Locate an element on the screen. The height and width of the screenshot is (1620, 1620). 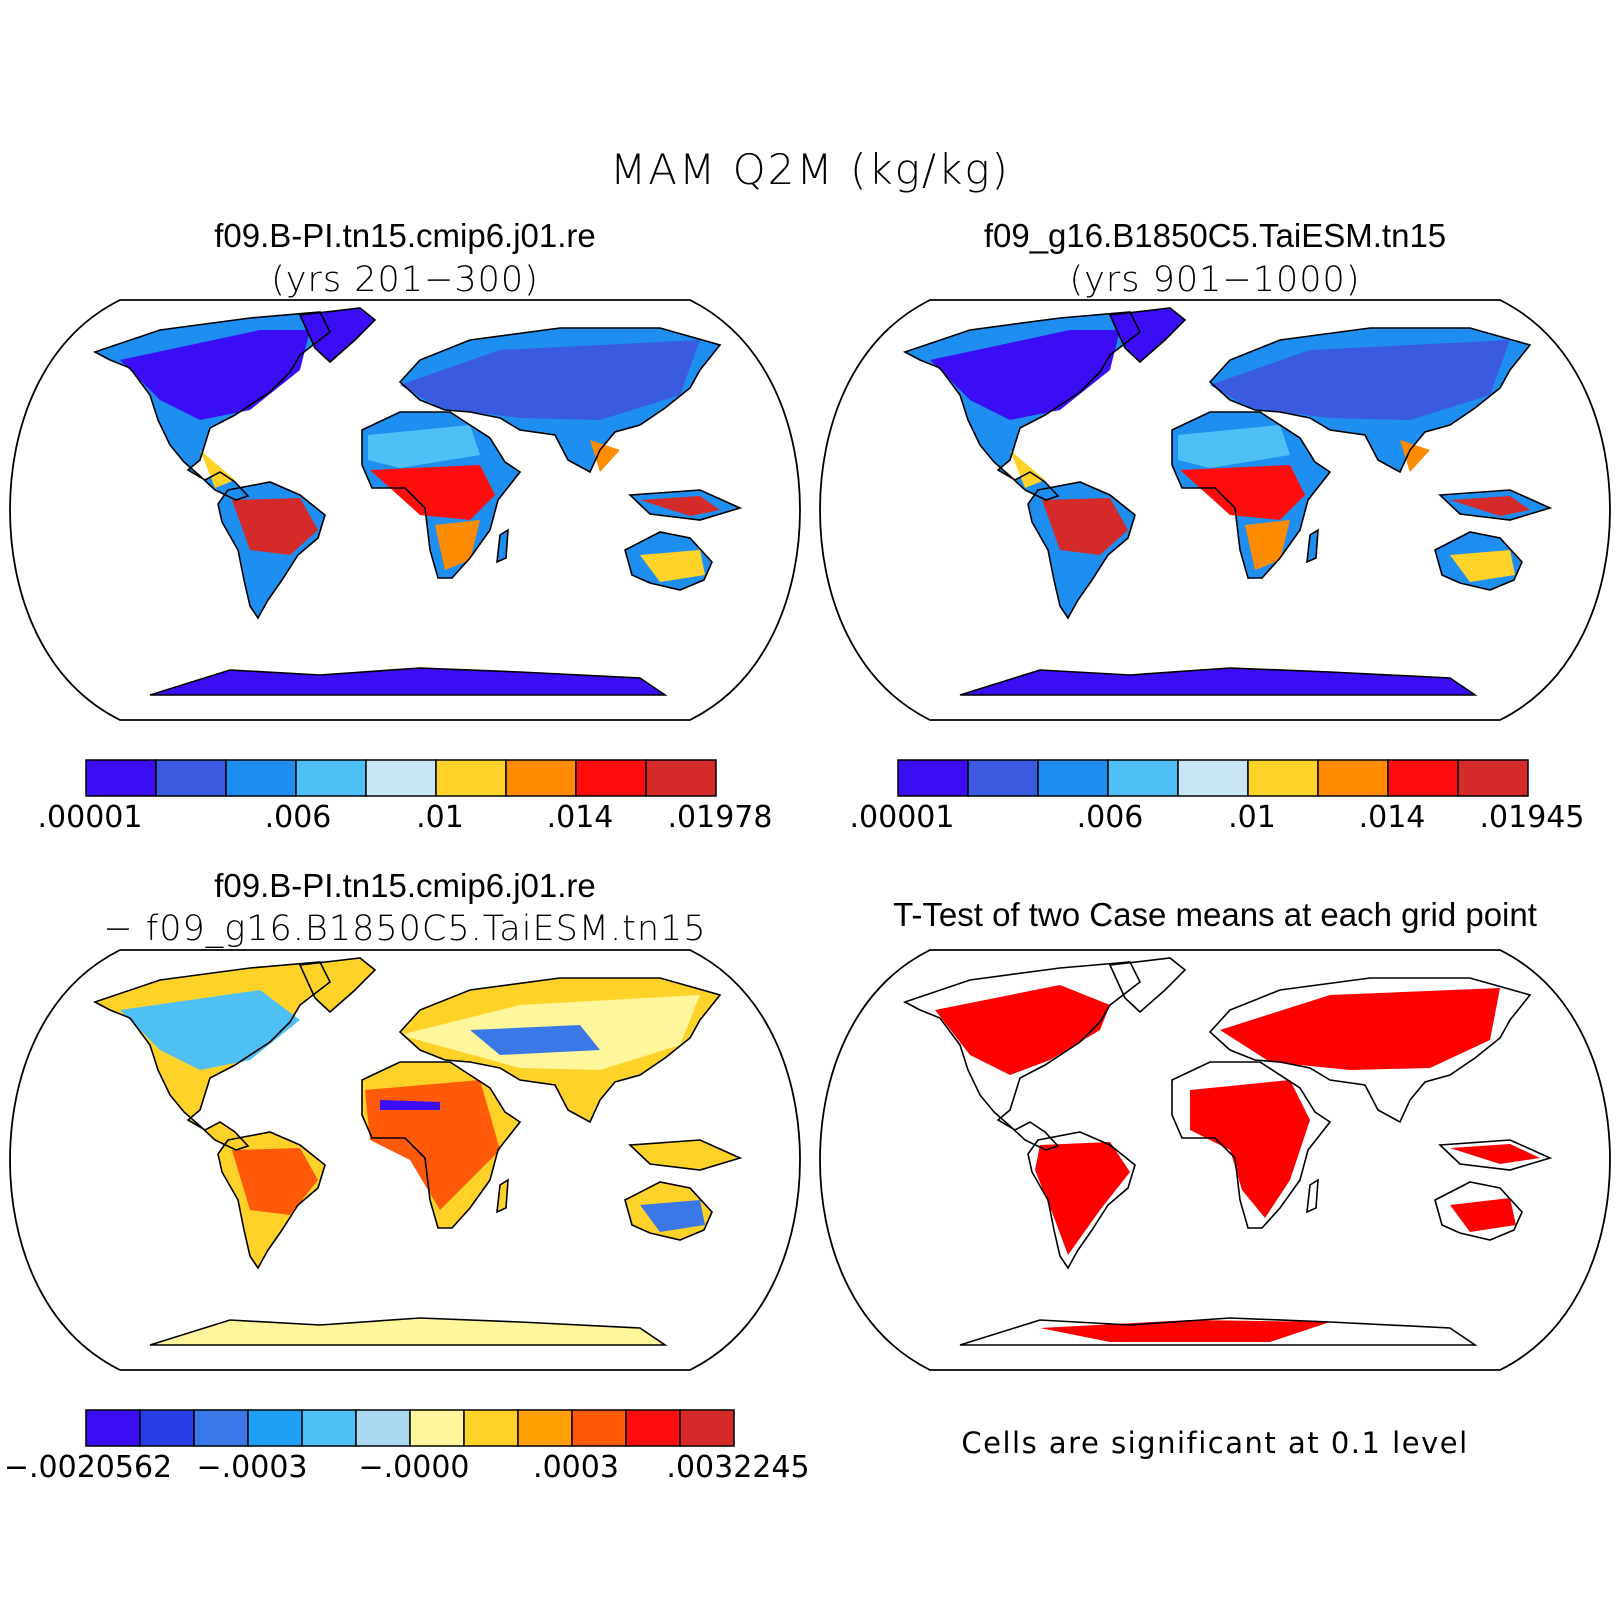
colorbar-label: .014 is located at coordinates (580, 817).